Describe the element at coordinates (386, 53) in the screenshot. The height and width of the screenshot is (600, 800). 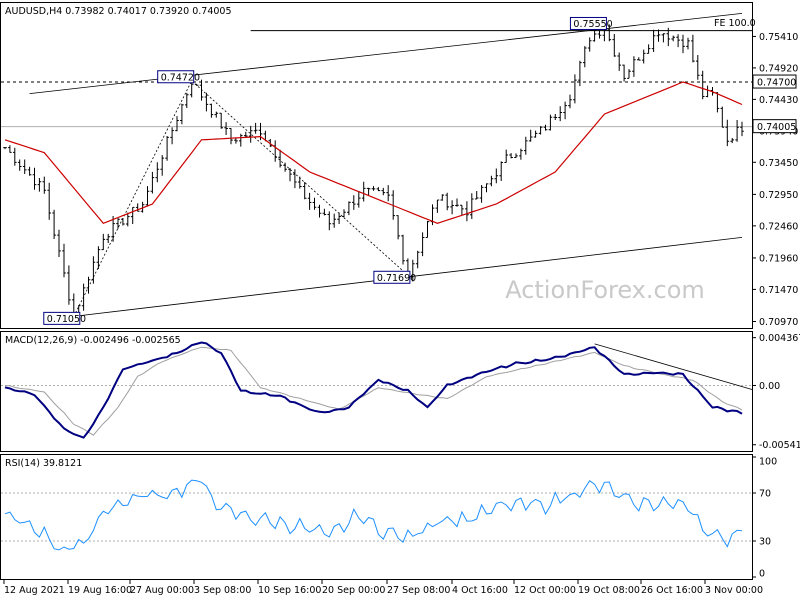
I see `channel-line` at that location.